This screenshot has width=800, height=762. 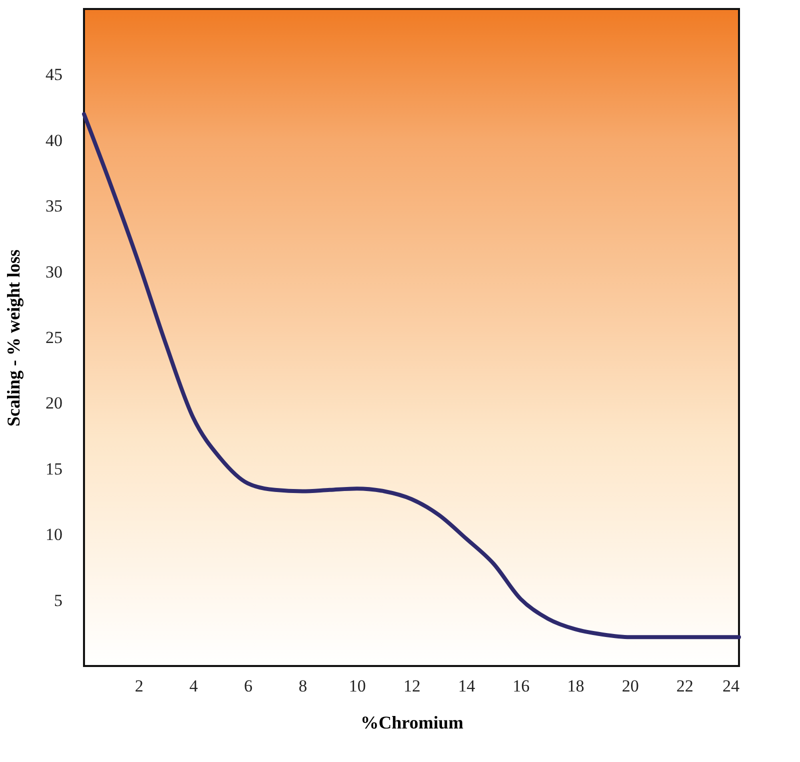 What do you see at coordinates (731, 686) in the screenshot?
I see `x-tick-label: 24` at bounding box center [731, 686].